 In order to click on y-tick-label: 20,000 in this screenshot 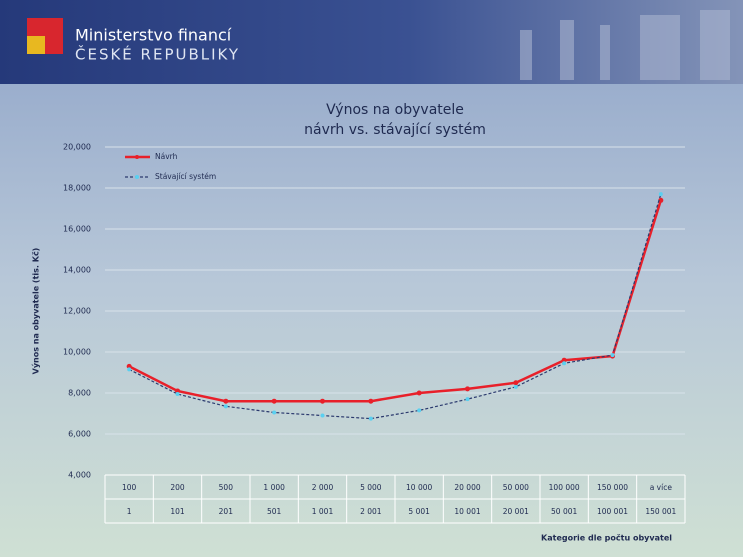, I will do `click(77, 147)`.